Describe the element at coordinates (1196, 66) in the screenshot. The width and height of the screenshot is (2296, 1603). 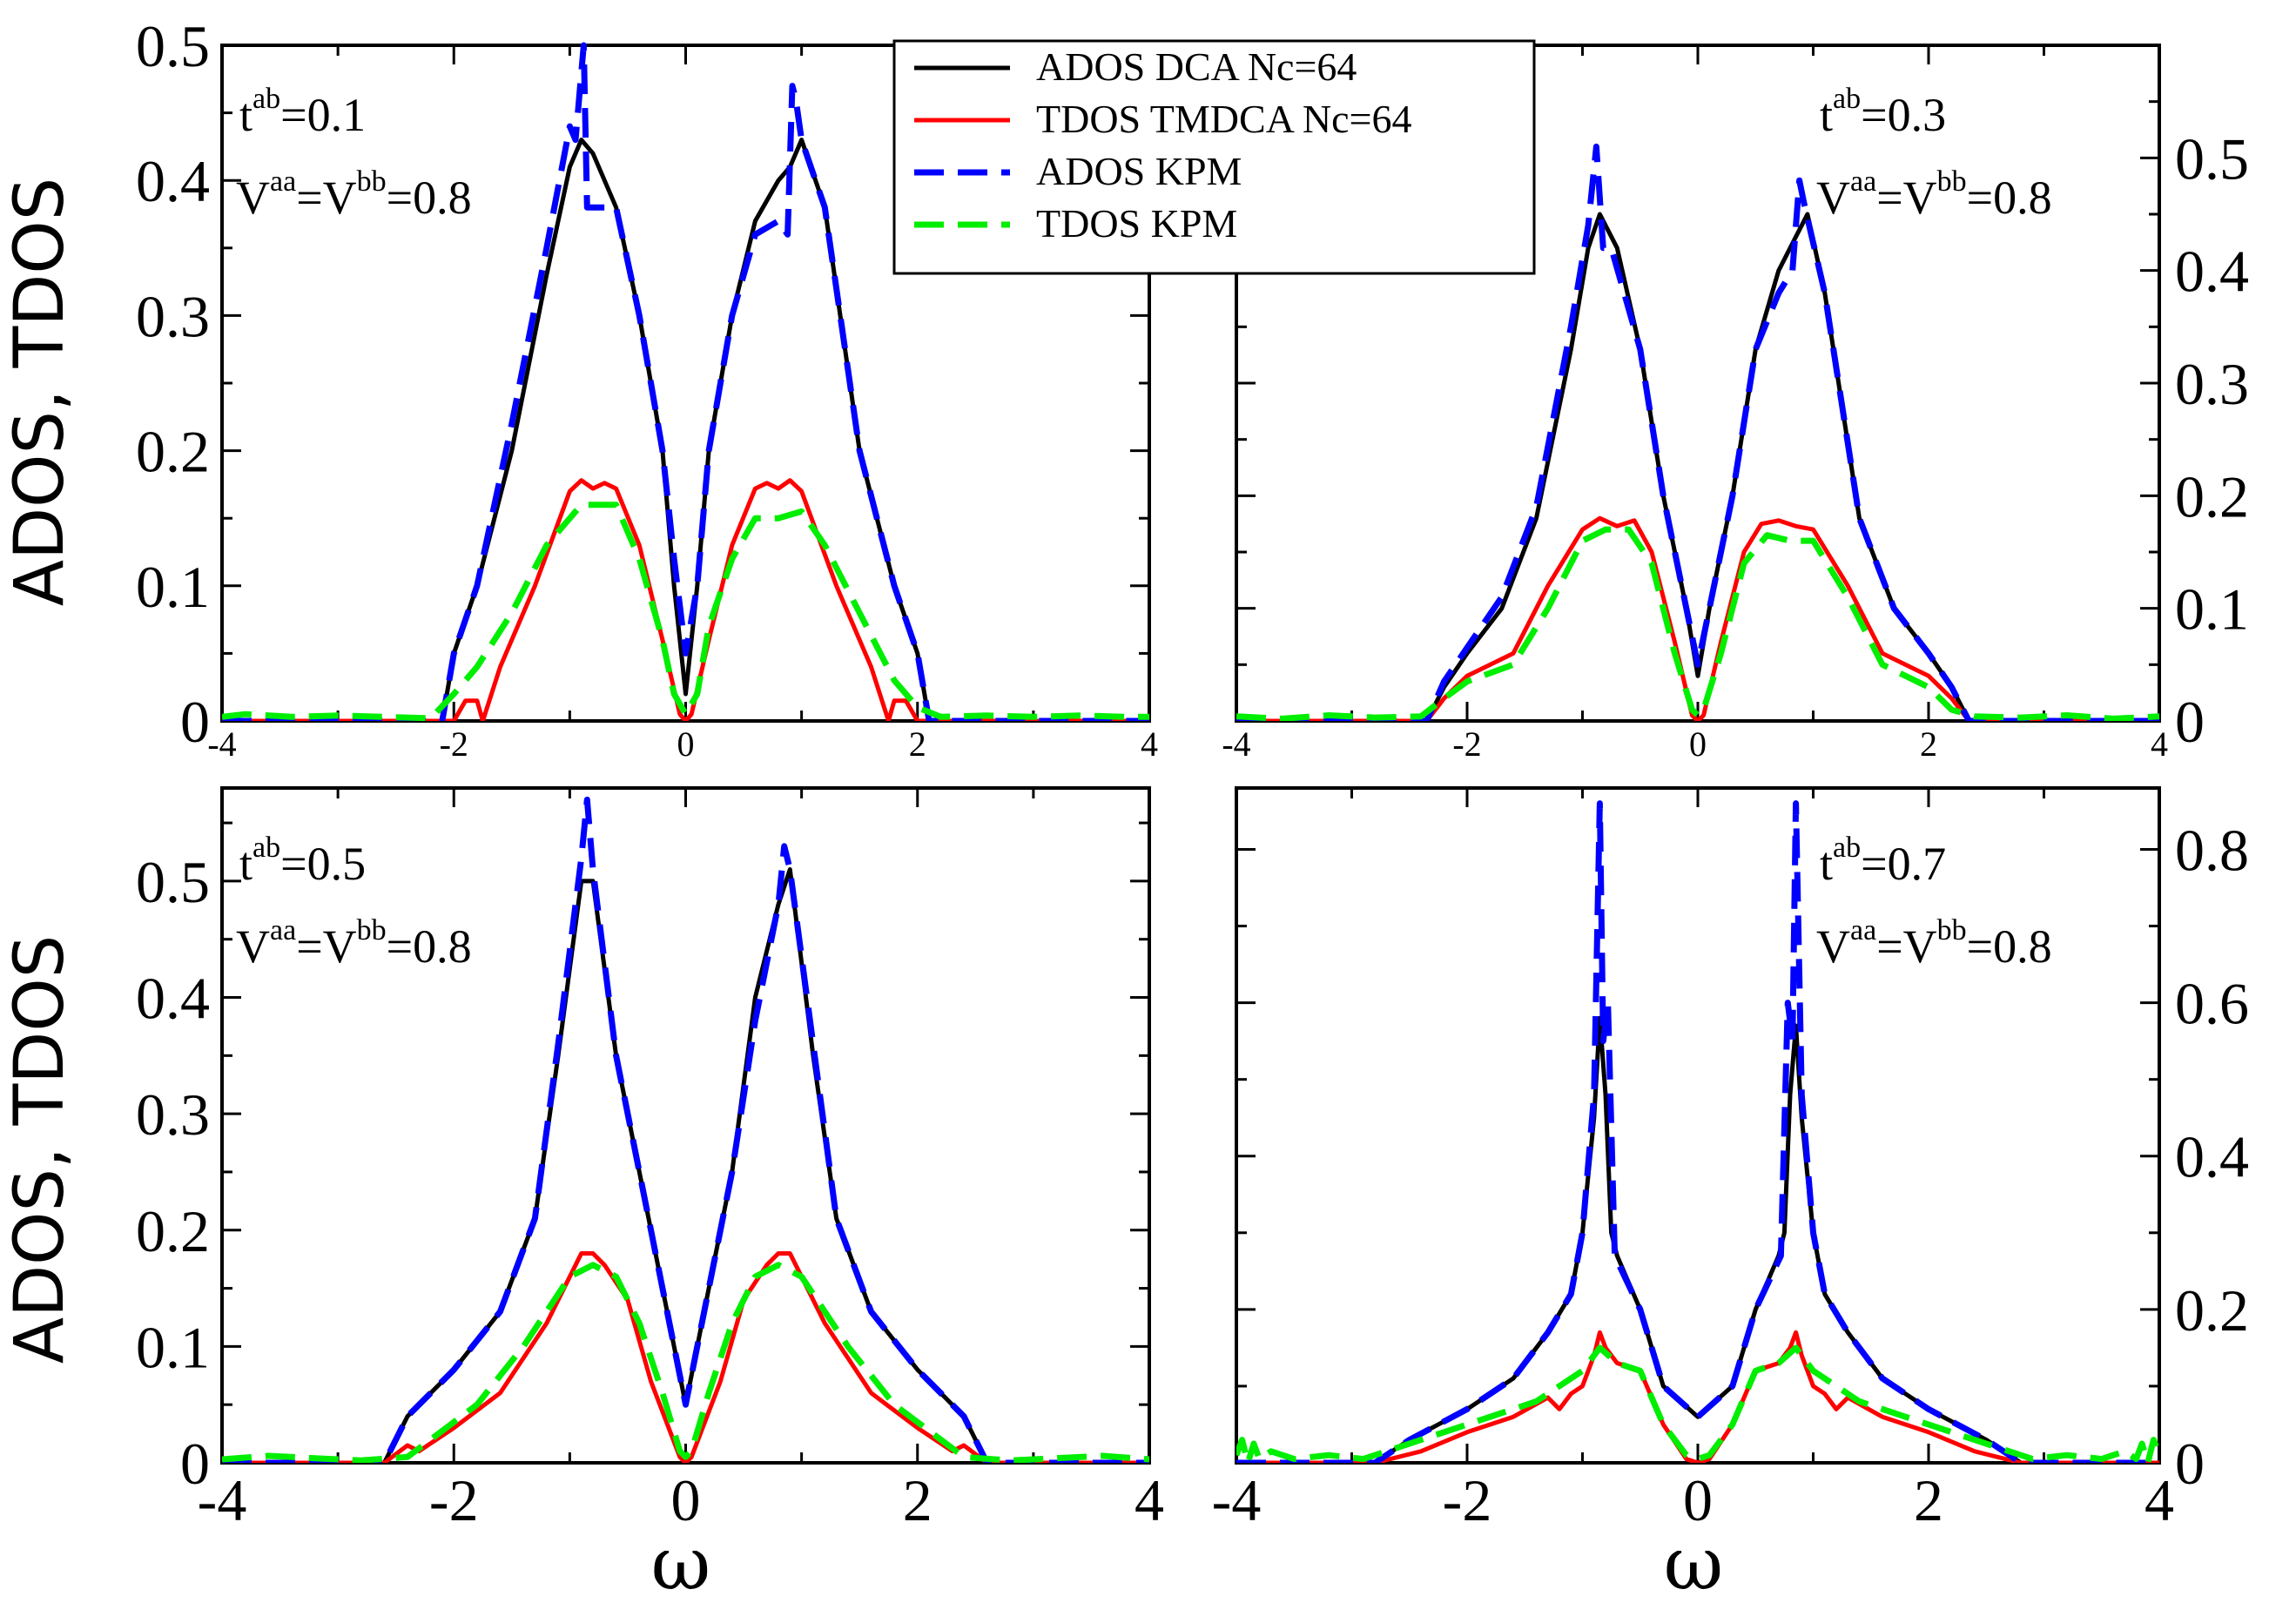
I see `legend-label: ADOS DCA Nc=64` at that location.